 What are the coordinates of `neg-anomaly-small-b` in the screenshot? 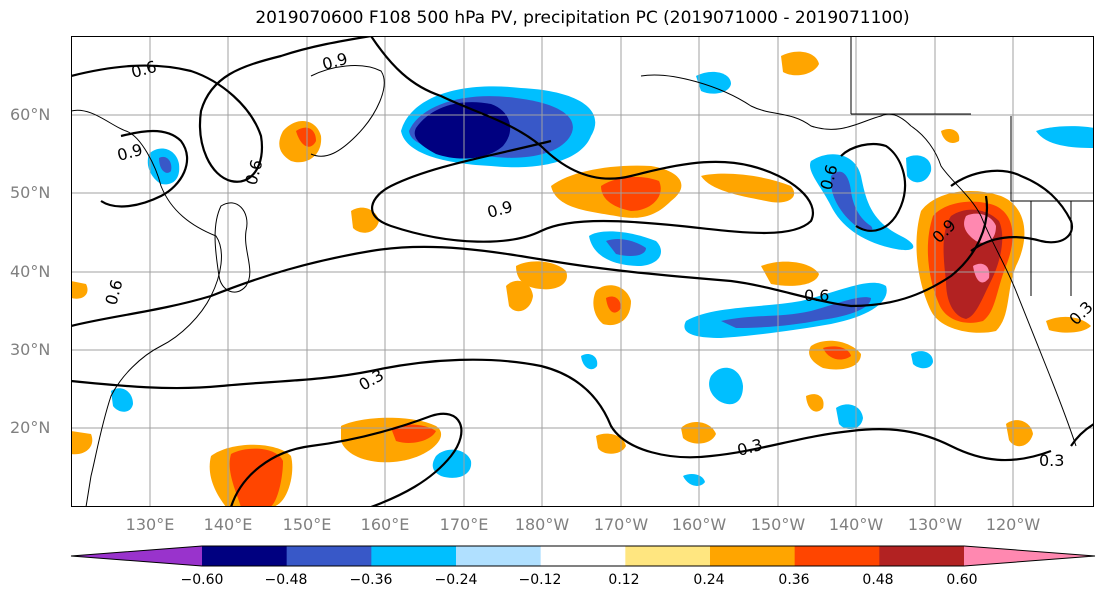 It's located at (452, 463).